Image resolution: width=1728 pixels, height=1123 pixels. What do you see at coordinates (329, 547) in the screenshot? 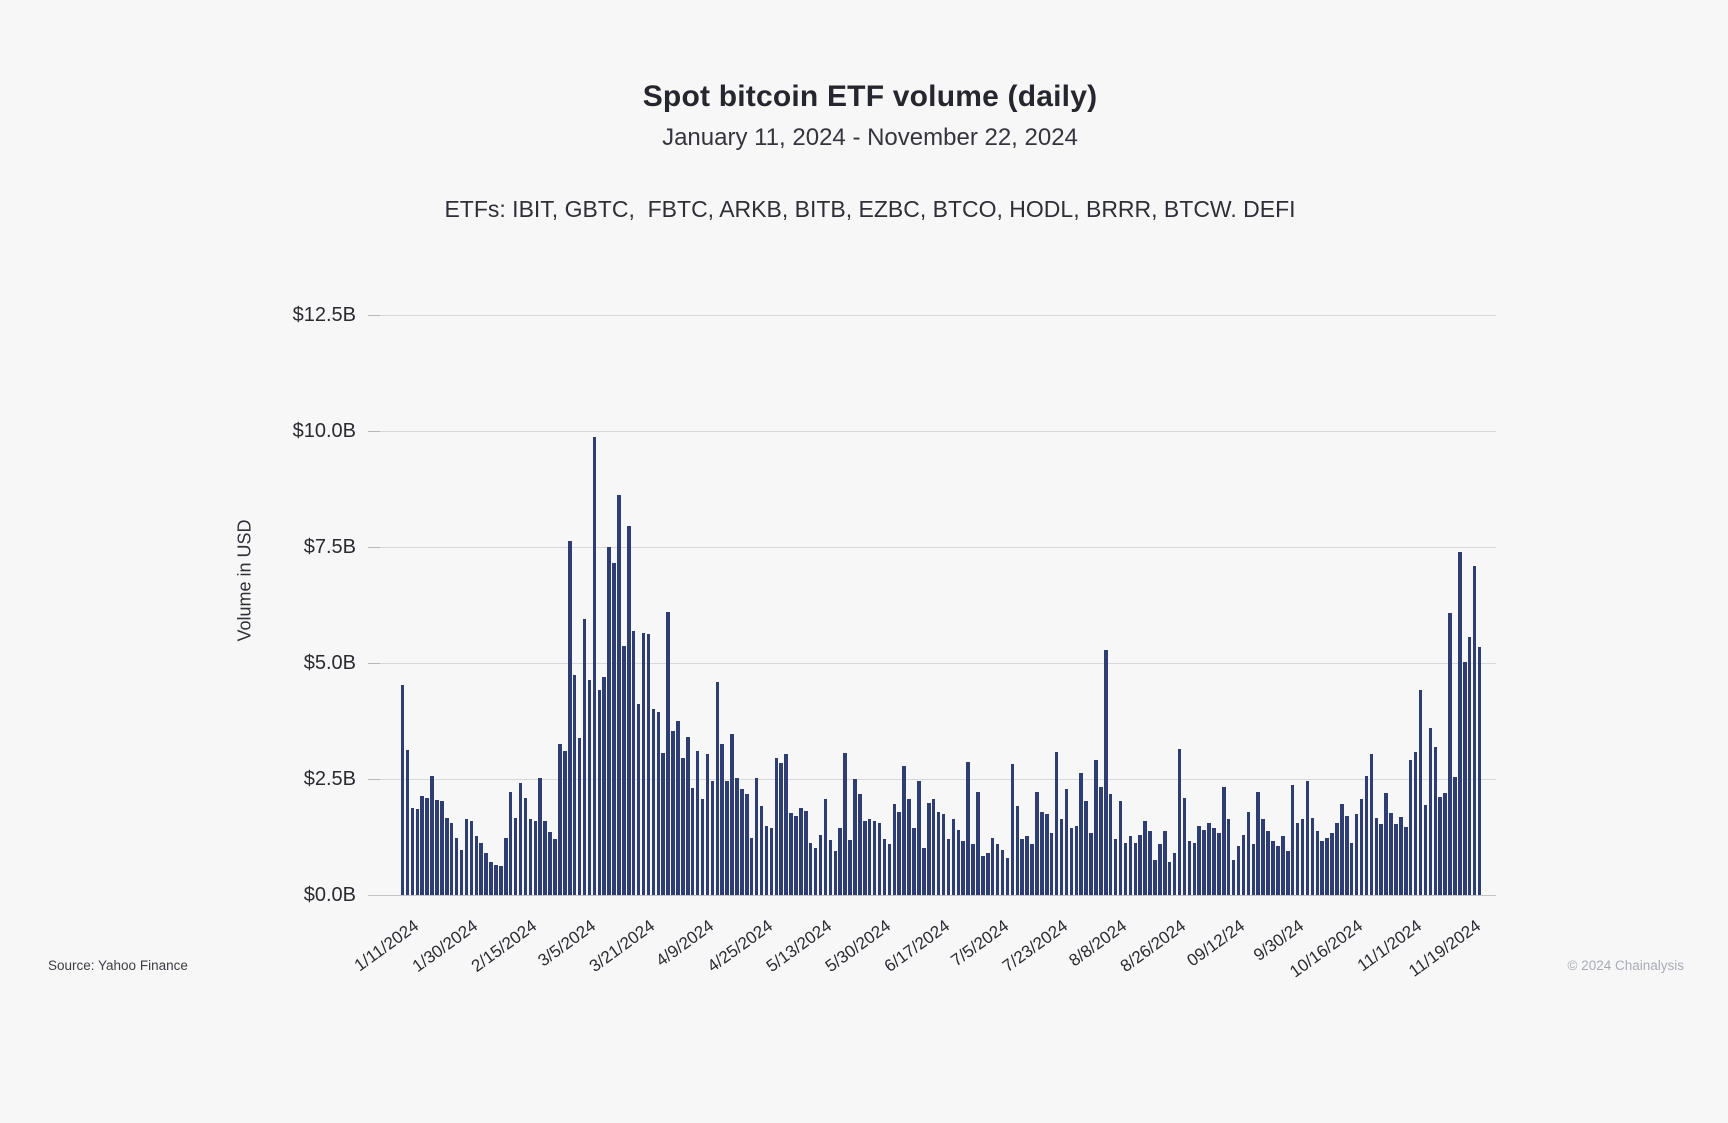
I see `y-tick-label: $7.5B` at bounding box center [329, 547].